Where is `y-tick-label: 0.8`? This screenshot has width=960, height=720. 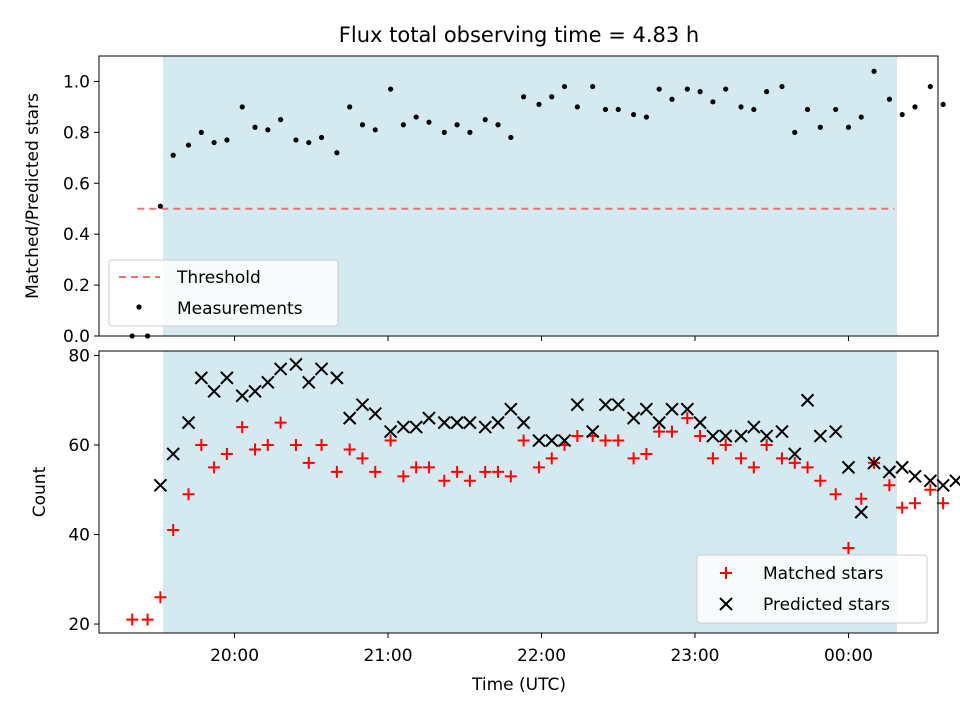 y-tick-label: 0.8 is located at coordinates (76, 133).